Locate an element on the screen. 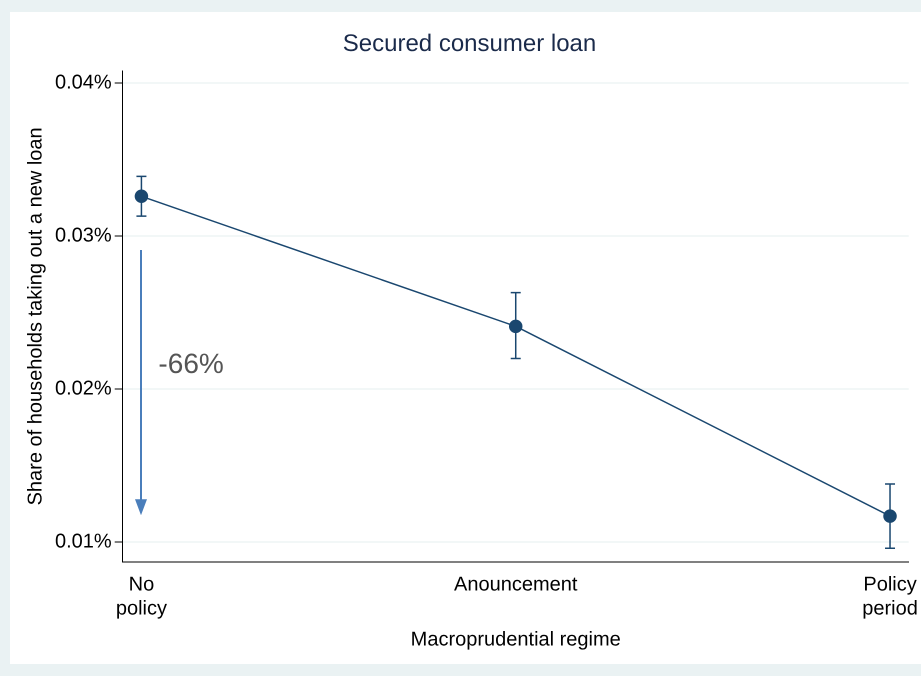  chart-title: Secured consumer loan is located at coordinates (469, 44).